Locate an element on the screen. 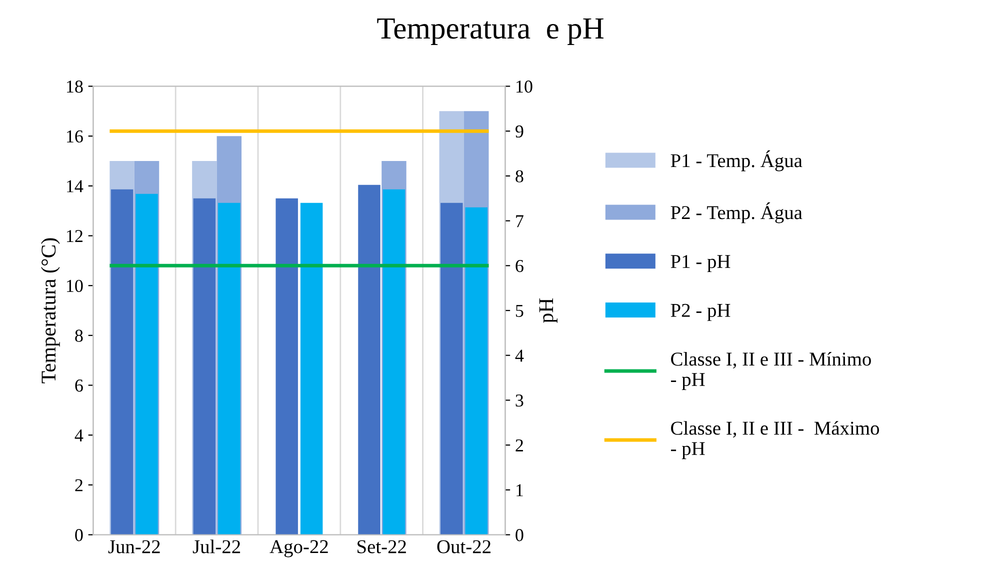 This screenshot has height=575, width=981. y2-tick-label: 1 is located at coordinates (519, 490).